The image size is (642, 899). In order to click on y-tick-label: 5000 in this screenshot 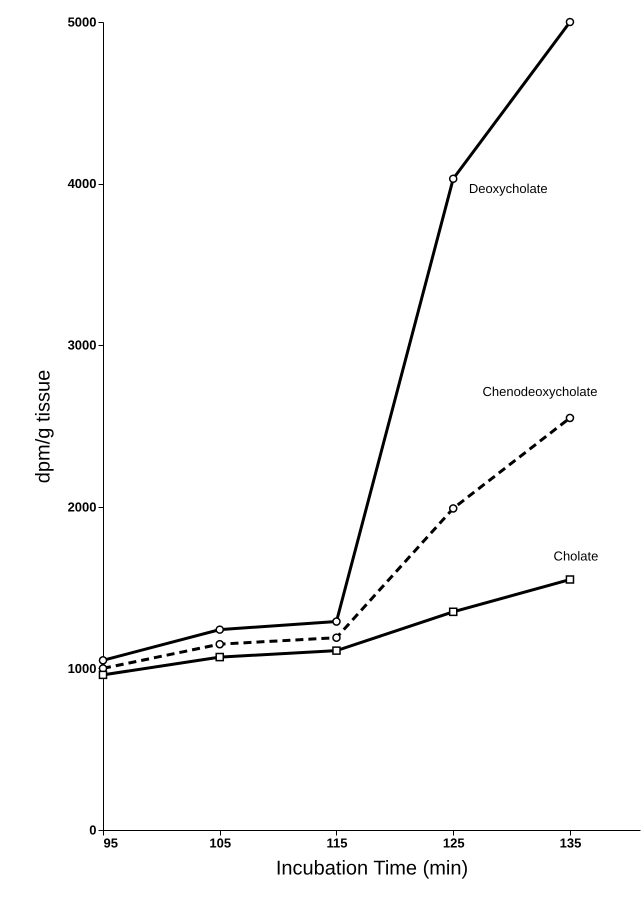, I will do `click(82, 22)`.